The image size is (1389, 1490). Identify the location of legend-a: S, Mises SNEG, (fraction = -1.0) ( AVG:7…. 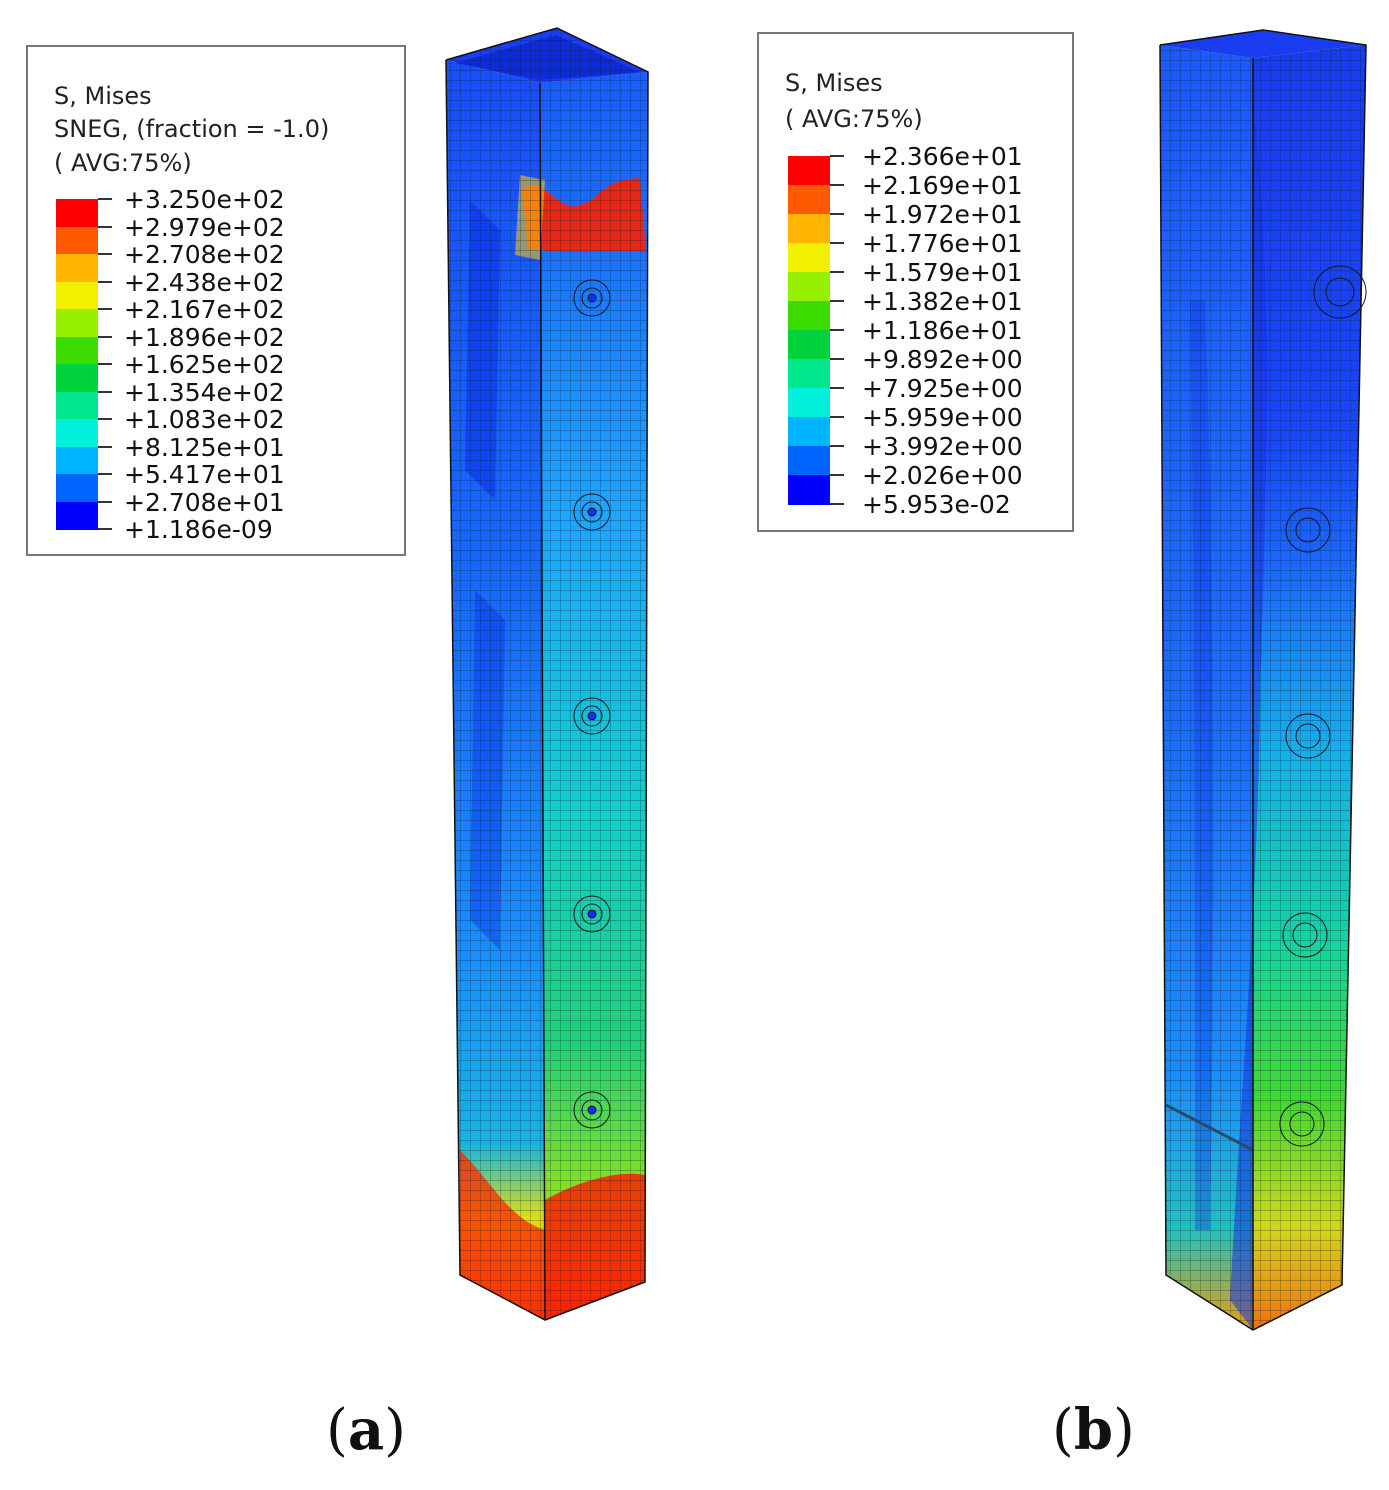
(216, 300).